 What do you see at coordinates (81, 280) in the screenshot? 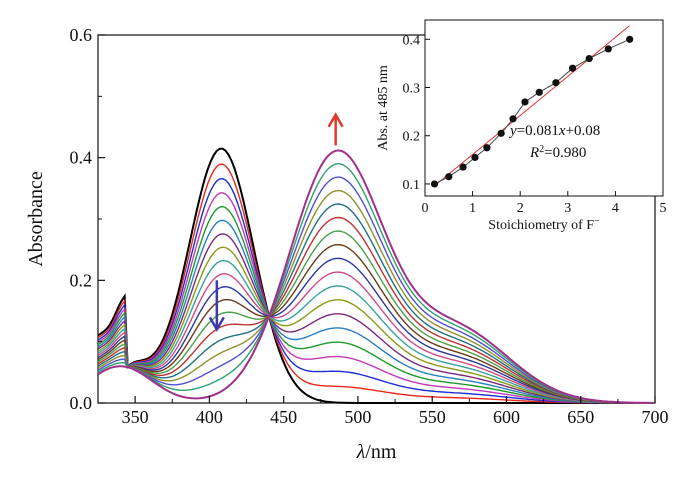
I see `main-y-tick-label: 0.2` at bounding box center [81, 280].